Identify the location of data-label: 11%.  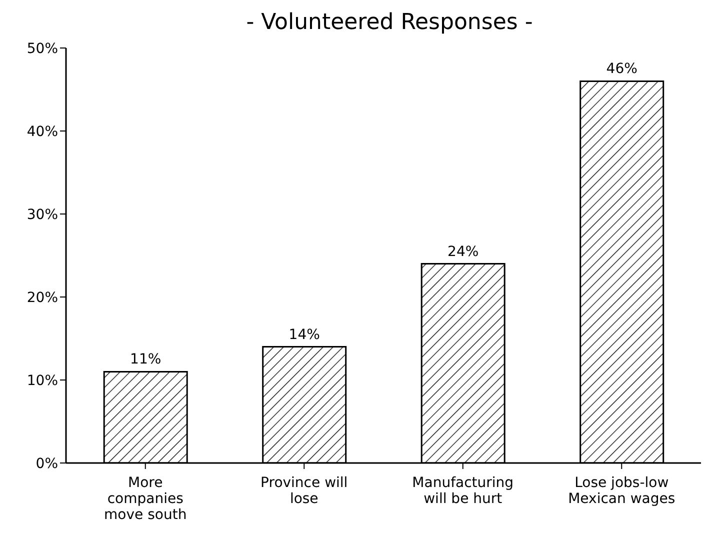
(146, 360).